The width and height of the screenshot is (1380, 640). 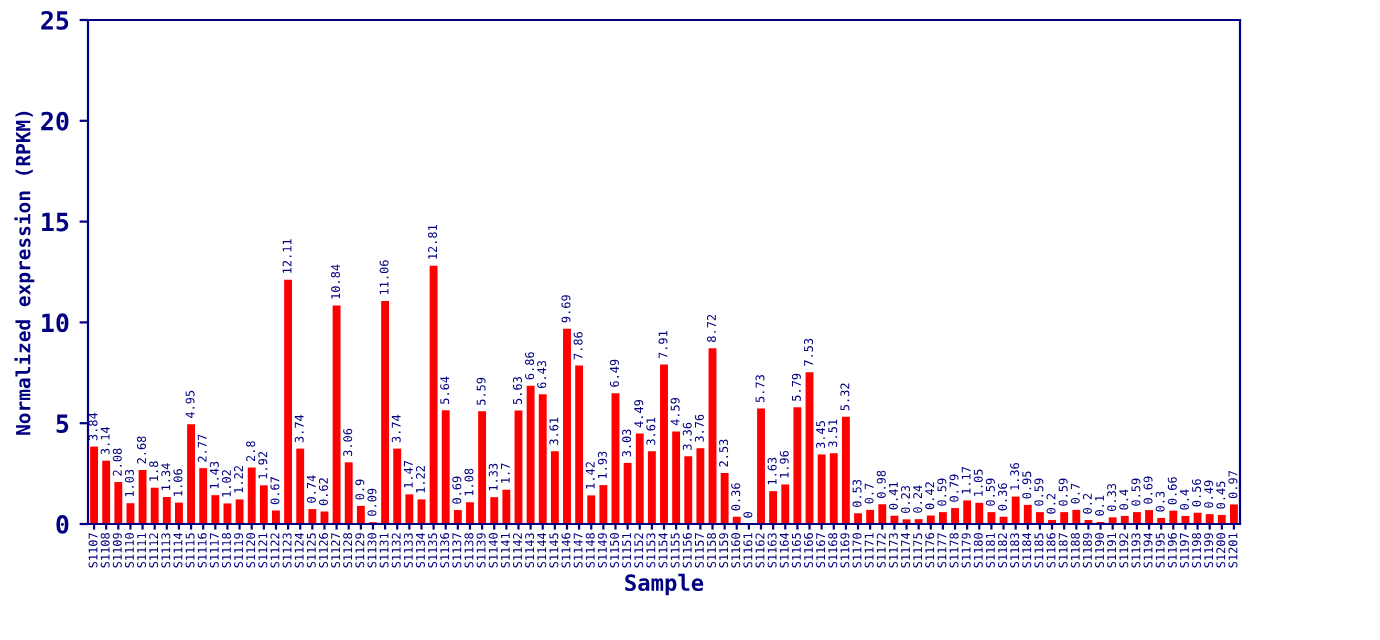 What do you see at coordinates (62, 424) in the screenshot?
I see `y-tick-label: 5` at bounding box center [62, 424].